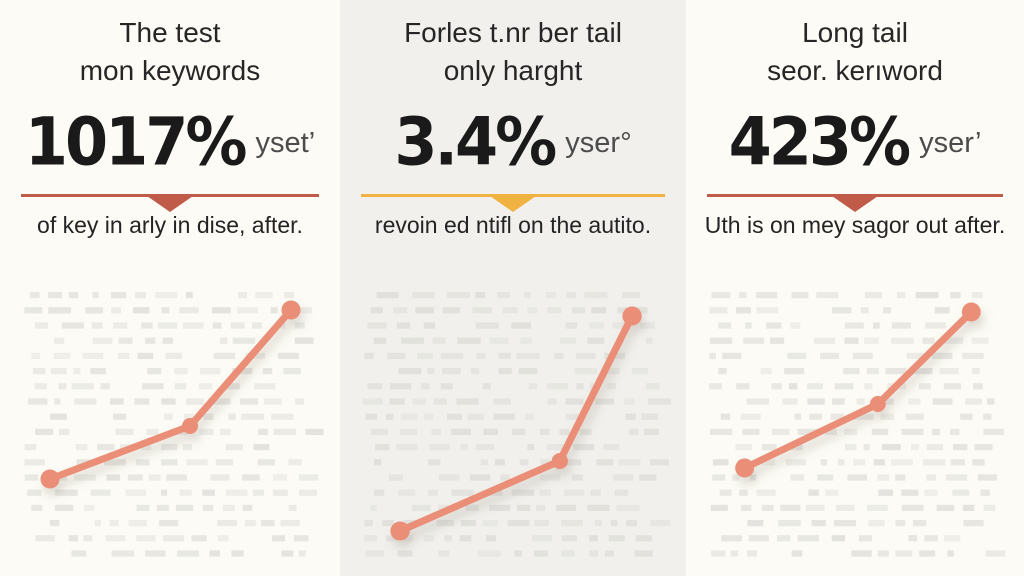 The image size is (1024, 576). I want to click on stat-suffix: yset’, so click(285, 142).